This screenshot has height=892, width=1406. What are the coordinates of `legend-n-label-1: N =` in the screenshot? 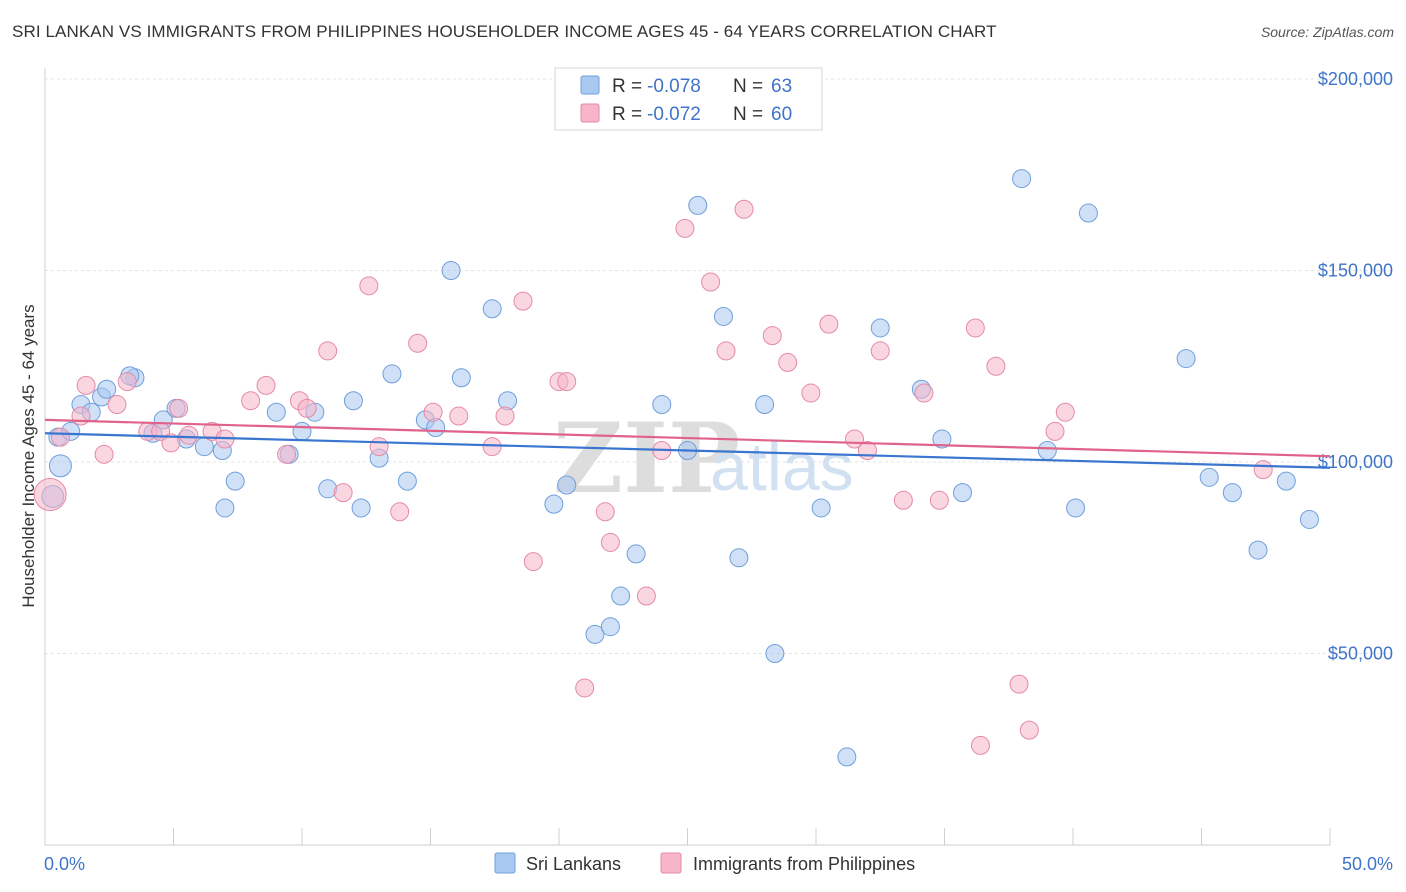 It's located at (748, 86).